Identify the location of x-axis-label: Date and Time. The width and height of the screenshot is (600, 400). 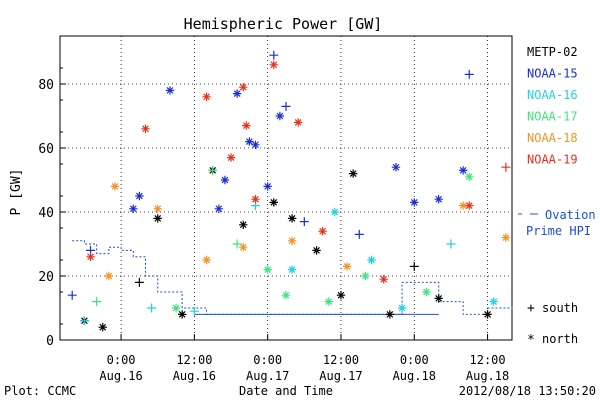
(286, 391).